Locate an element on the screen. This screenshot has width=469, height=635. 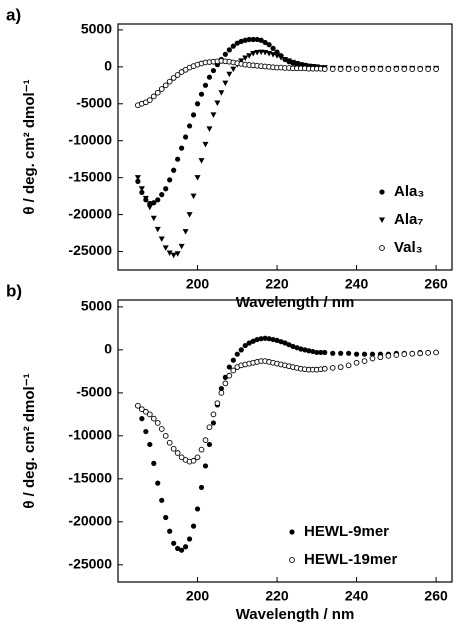
y-tick-label: 0 is located at coordinates (108, 66).